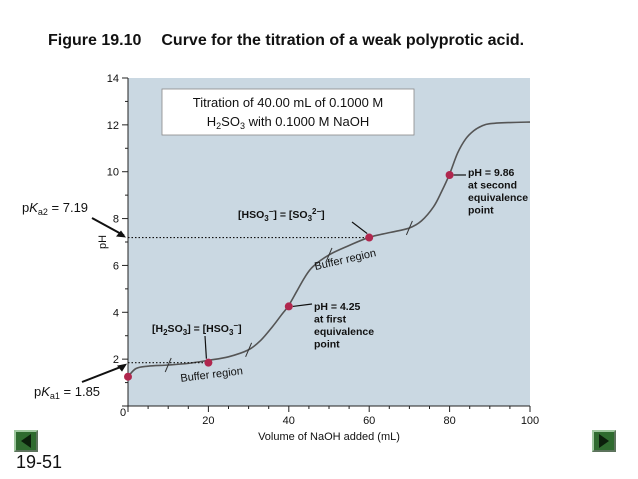 The width and height of the screenshot is (638, 479). I want to click on y-tick-label: 8, so click(116, 220).